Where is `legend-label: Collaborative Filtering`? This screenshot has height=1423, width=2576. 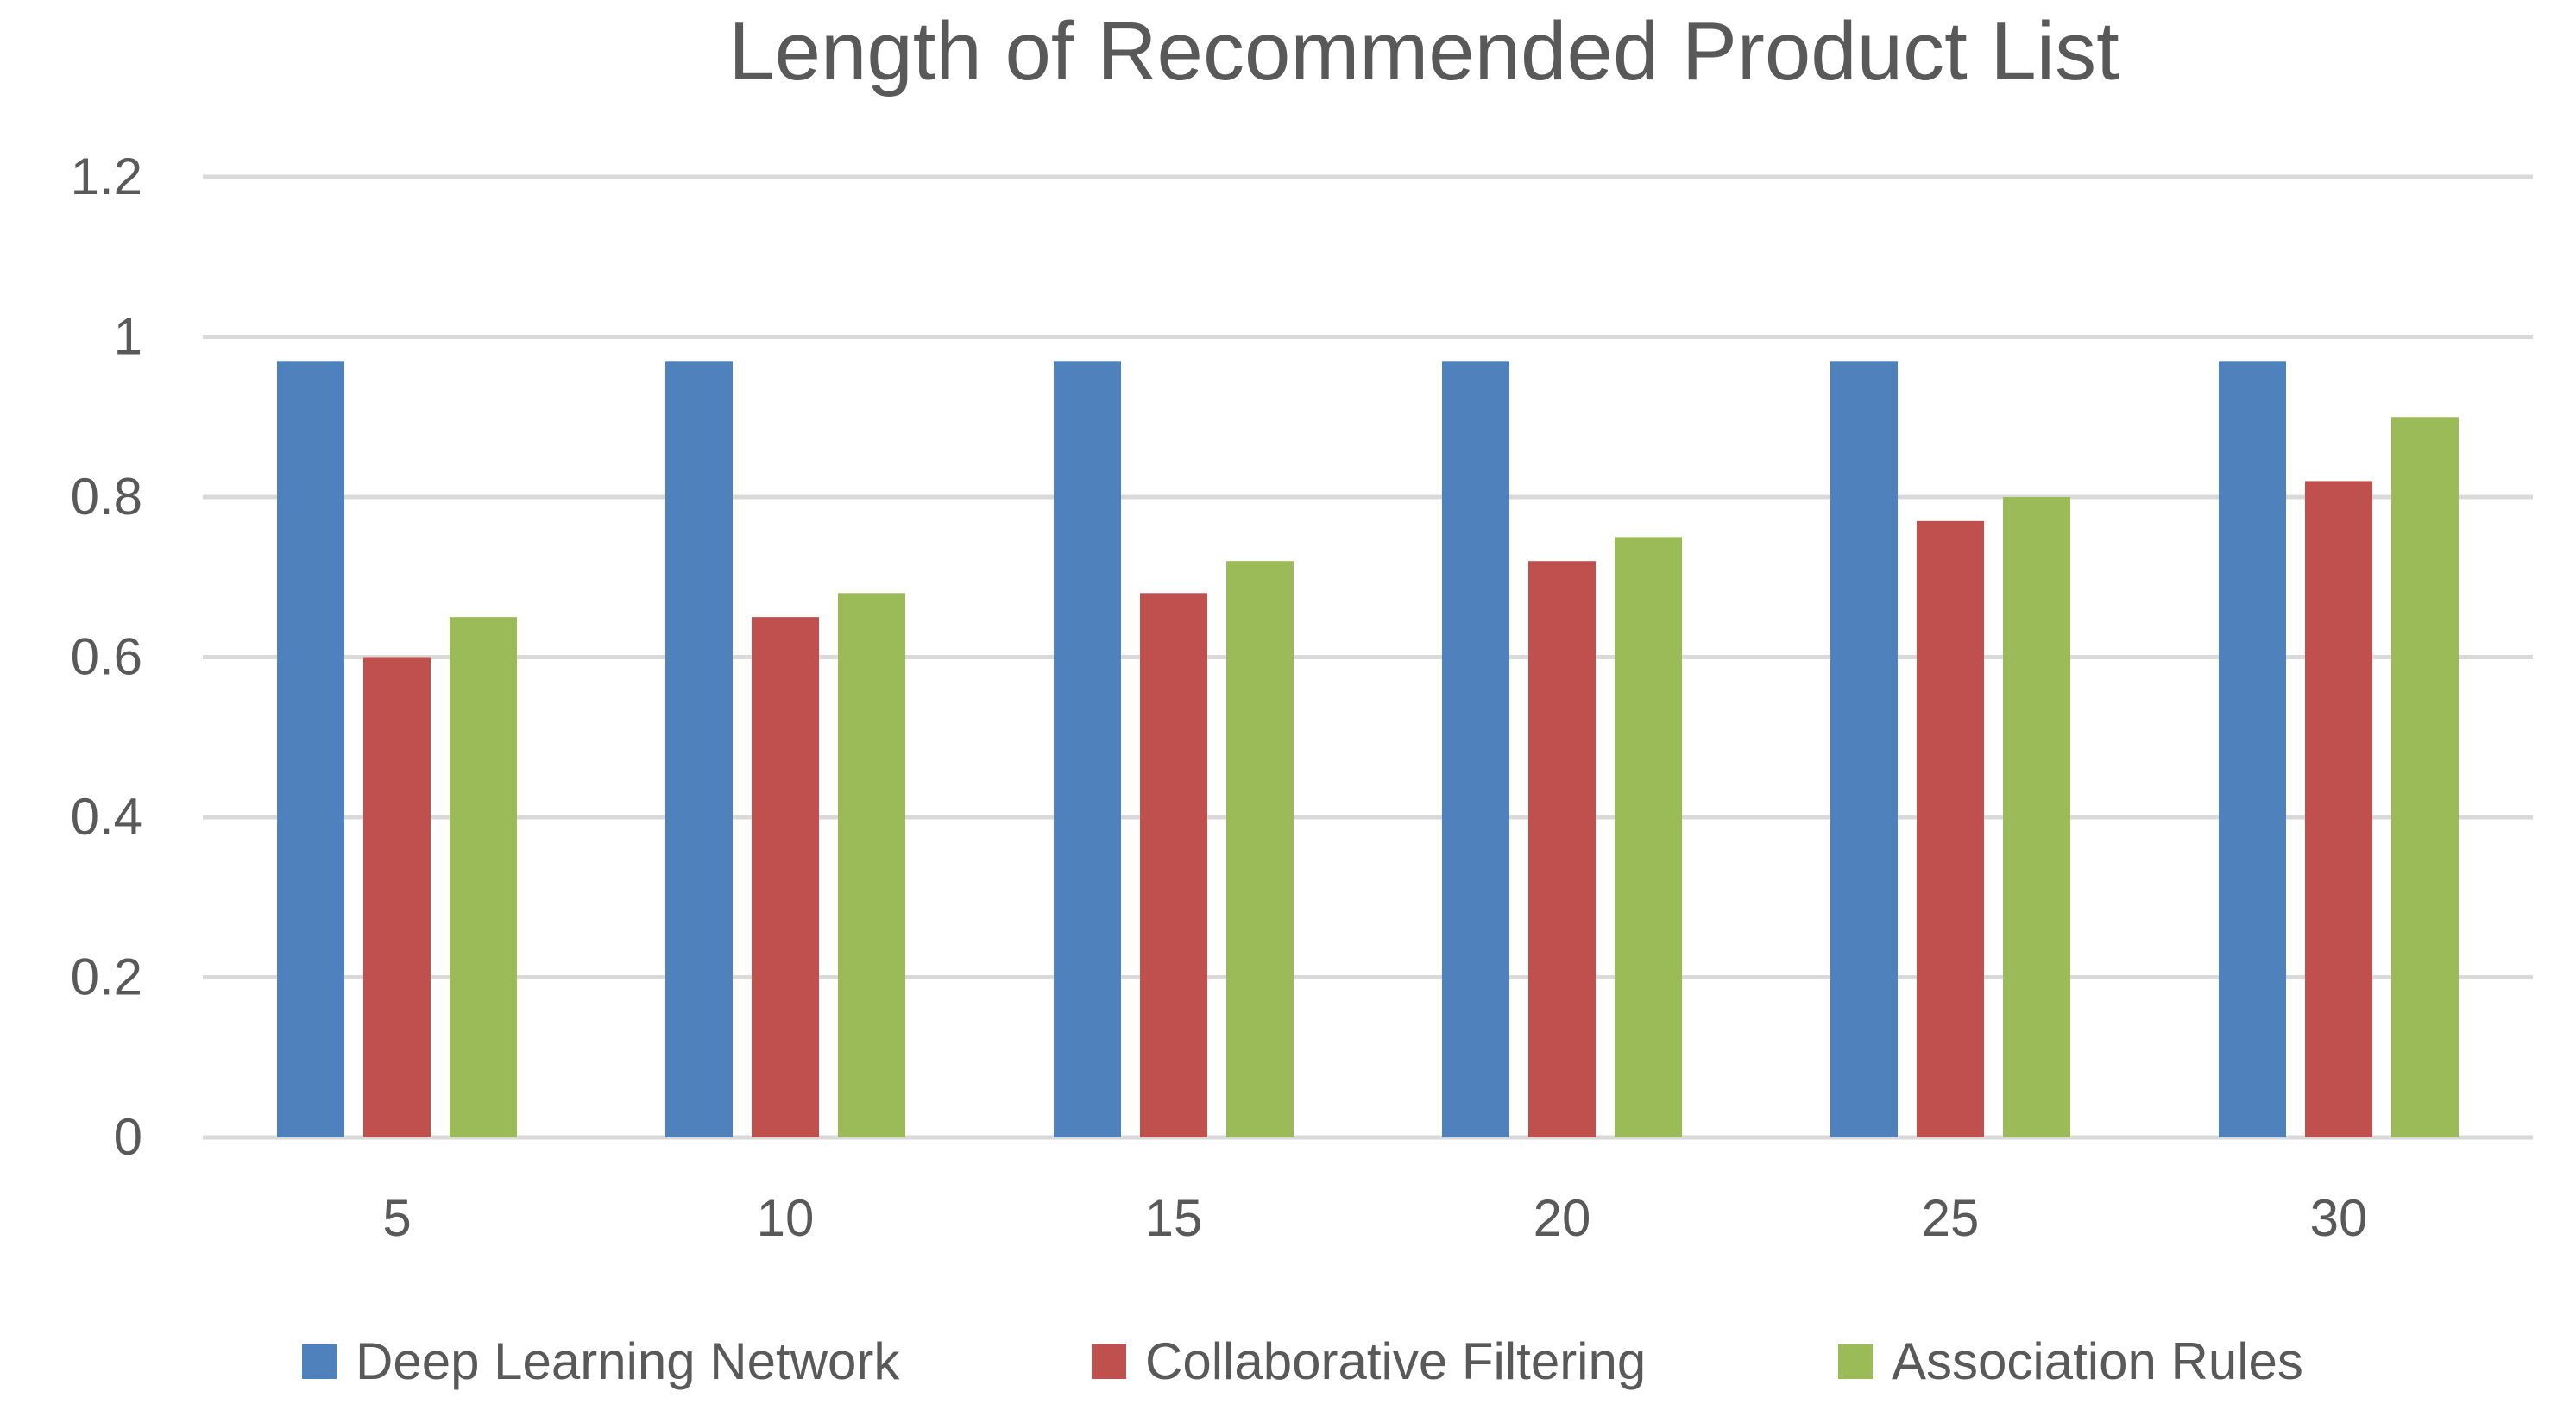
legend-label: Collaborative Filtering is located at coordinates (1395, 1361).